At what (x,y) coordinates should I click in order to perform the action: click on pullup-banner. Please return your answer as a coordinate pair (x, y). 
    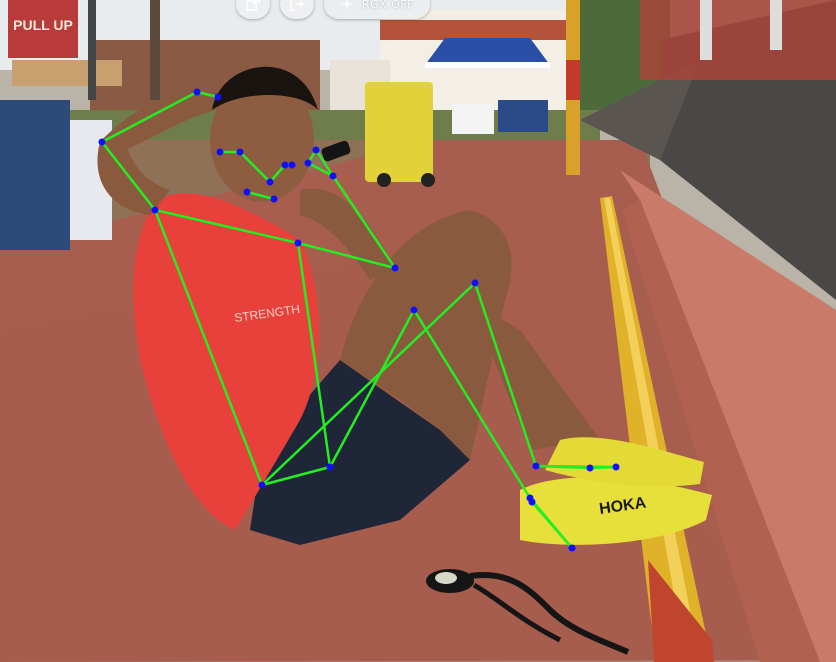
    Looking at the image, I should click on (43, 29).